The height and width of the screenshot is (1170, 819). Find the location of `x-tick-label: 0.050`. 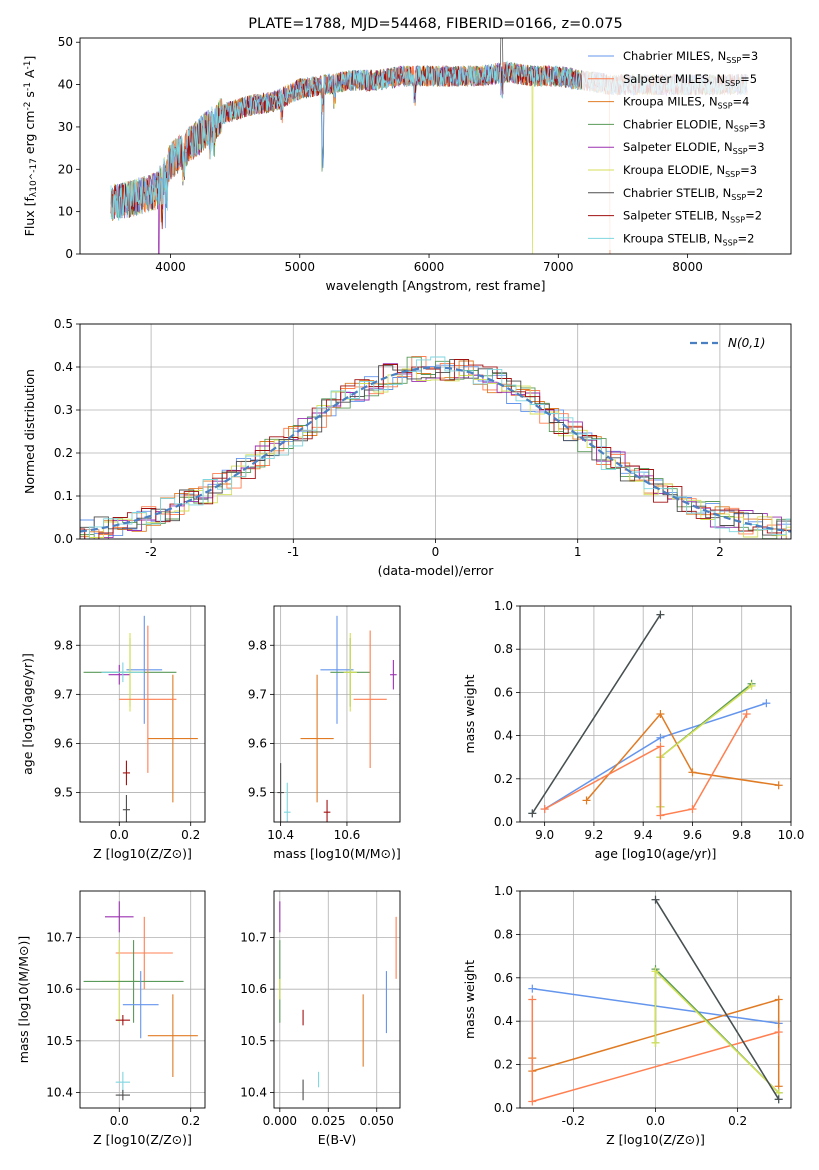

x-tick-label: 0.050 is located at coordinates (377, 1121).